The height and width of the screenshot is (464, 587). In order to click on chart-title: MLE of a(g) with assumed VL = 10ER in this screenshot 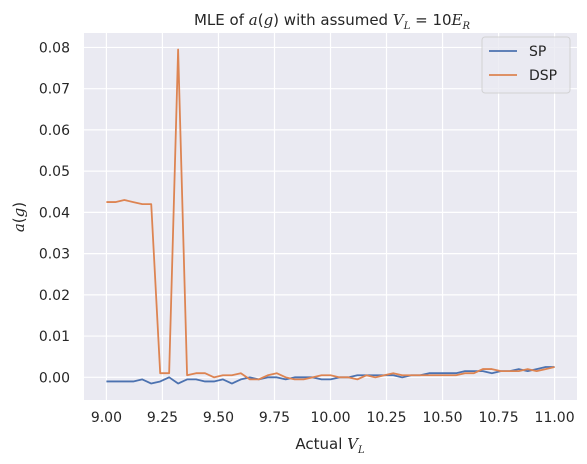, I will do `click(332, 21)`.